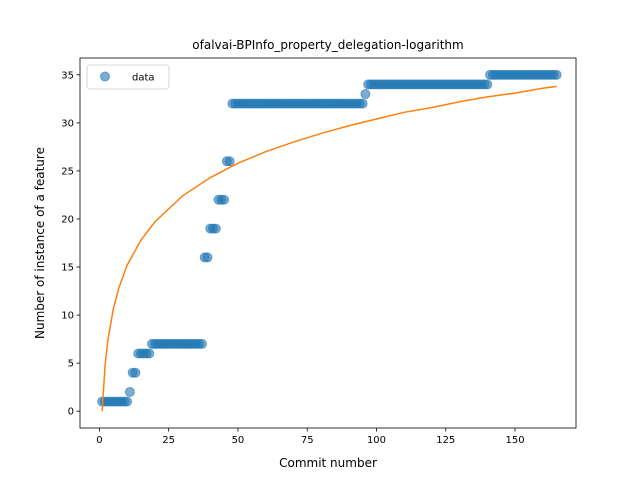  What do you see at coordinates (328, 463) in the screenshot?
I see `x-axis-label: Commit number` at bounding box center [328, 463].